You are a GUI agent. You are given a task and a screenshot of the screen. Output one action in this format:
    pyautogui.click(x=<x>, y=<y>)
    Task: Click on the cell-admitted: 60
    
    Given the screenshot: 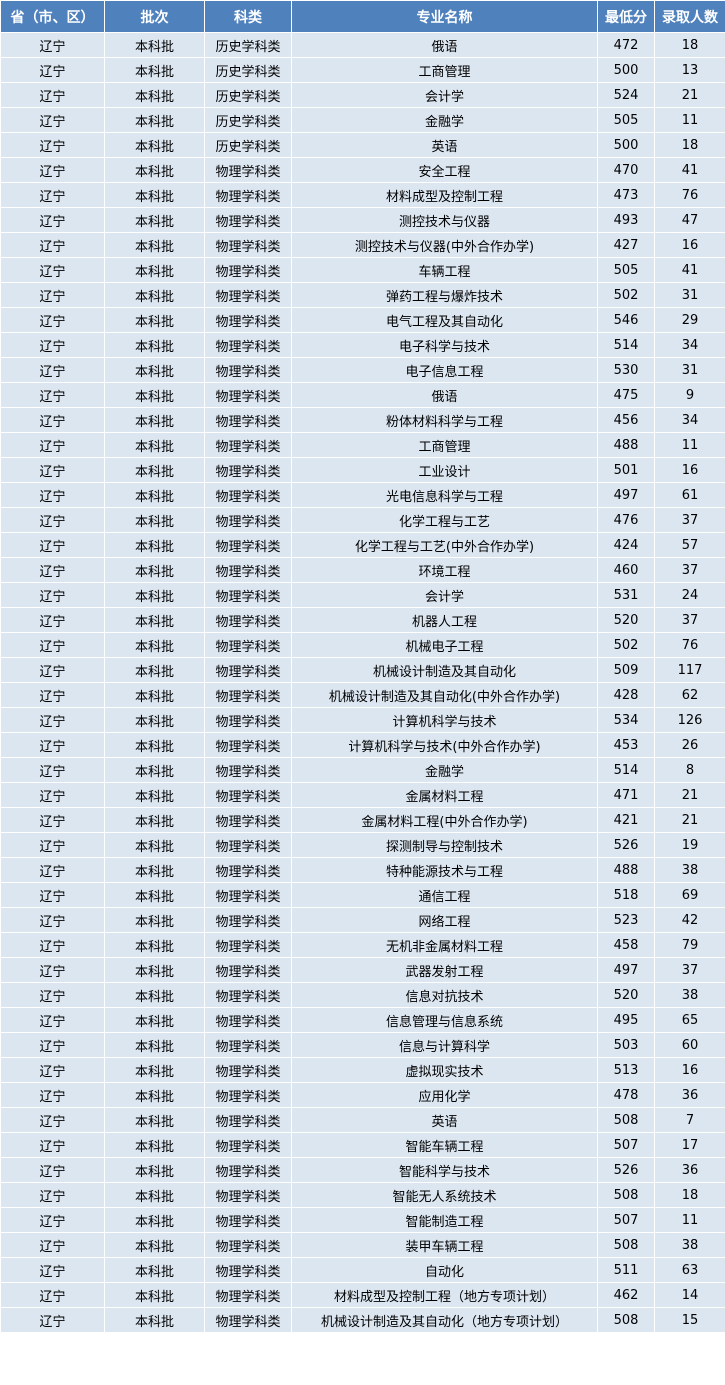 What is the action you would take?
    pyautogui.click(x=689, y=1045)
    